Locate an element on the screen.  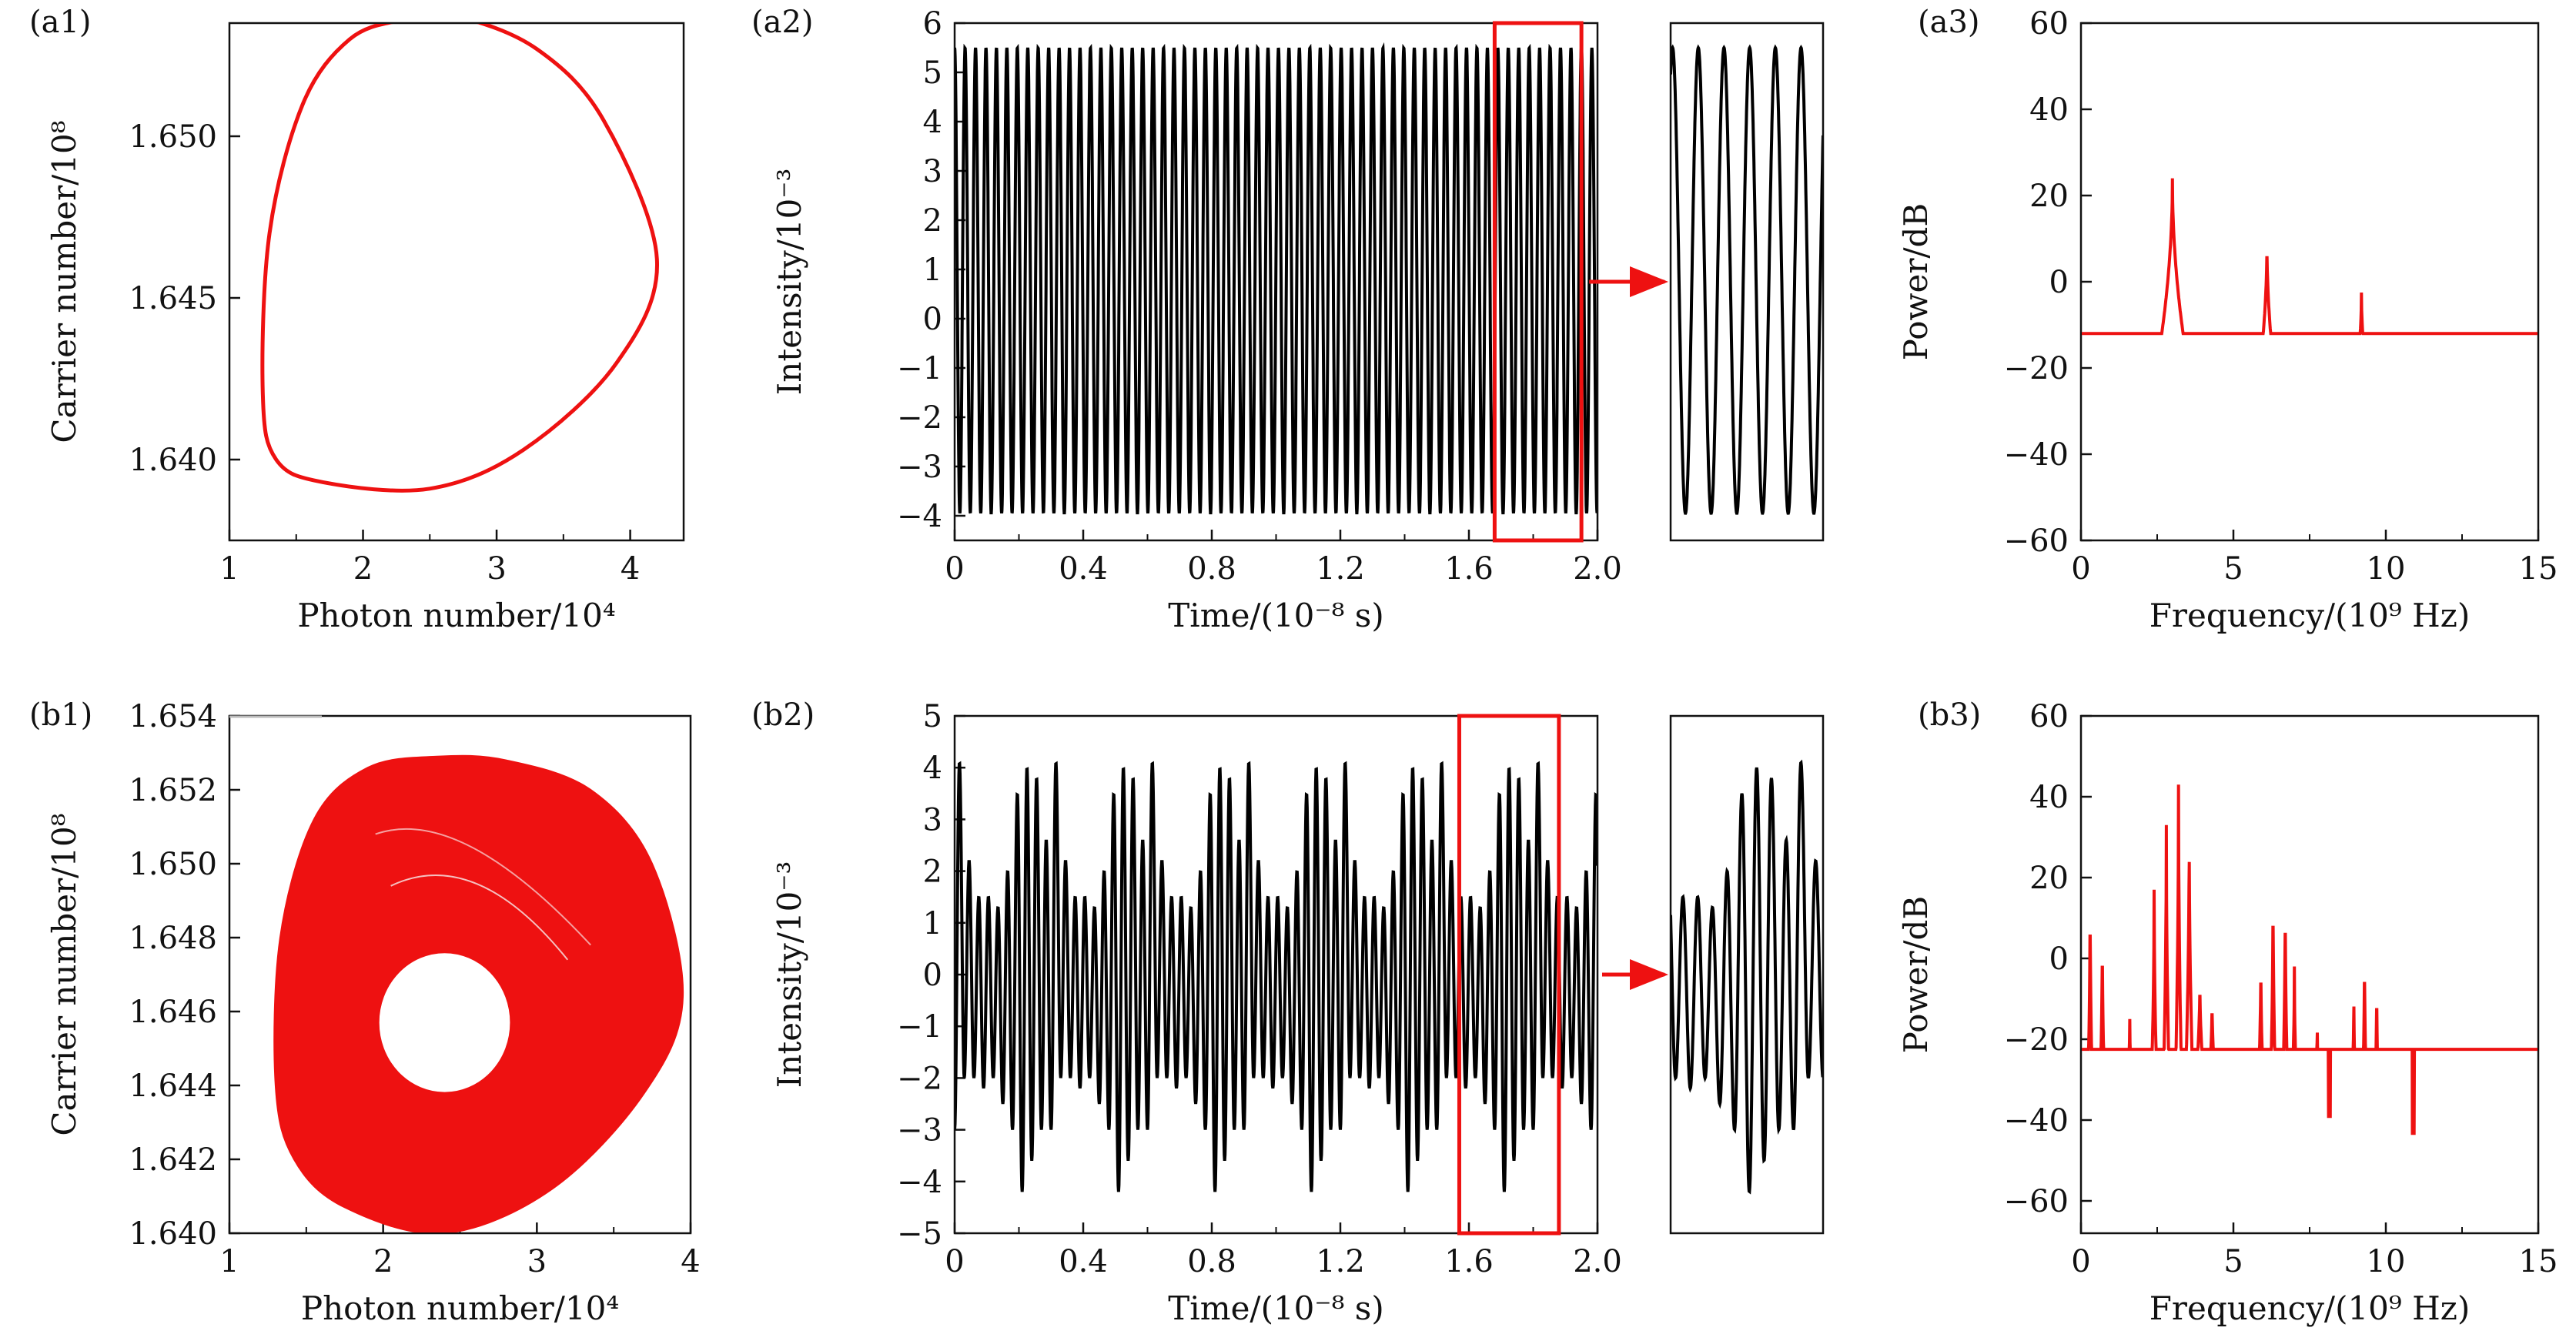
y-tick-label: −3 is located at coordinates (920, 467).